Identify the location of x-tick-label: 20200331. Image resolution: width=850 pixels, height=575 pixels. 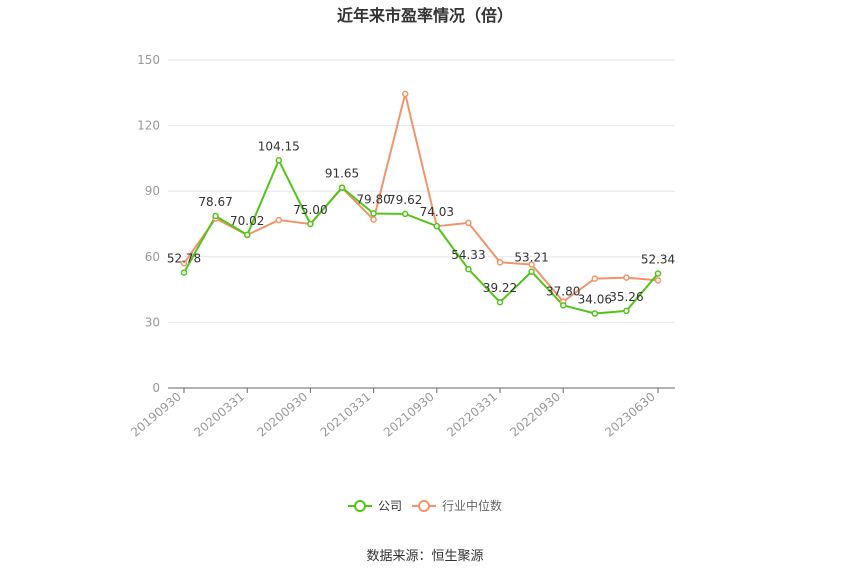
(219, 415).